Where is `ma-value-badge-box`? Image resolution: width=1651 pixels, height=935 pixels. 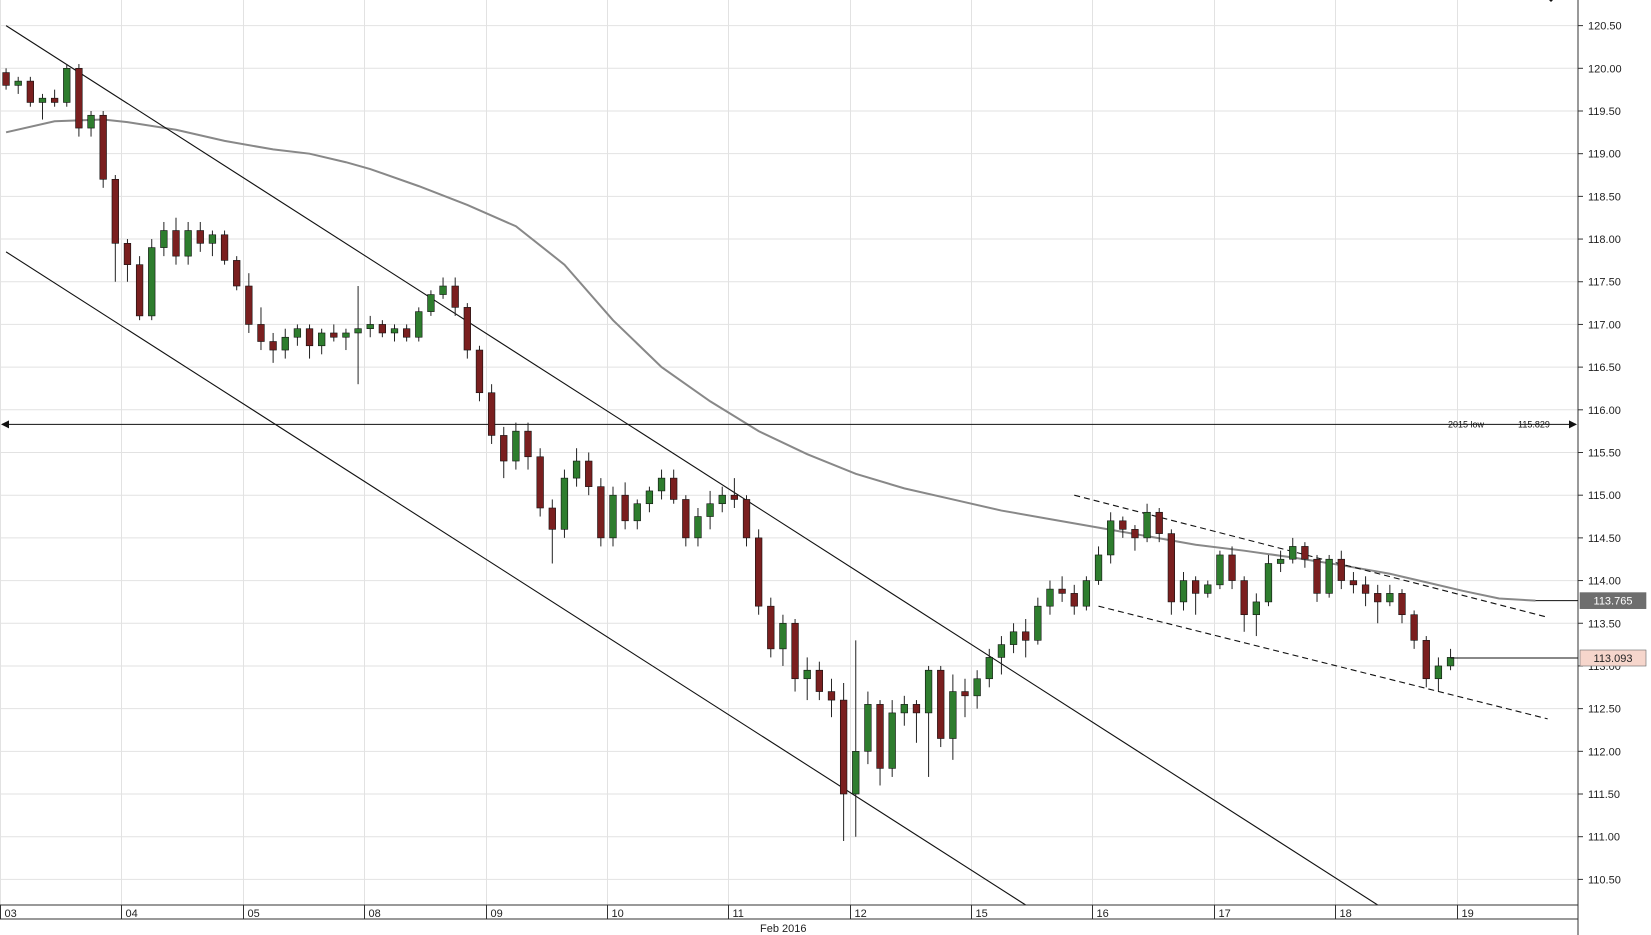 ma-value-badge-box is located at coordinates (1613, 600).